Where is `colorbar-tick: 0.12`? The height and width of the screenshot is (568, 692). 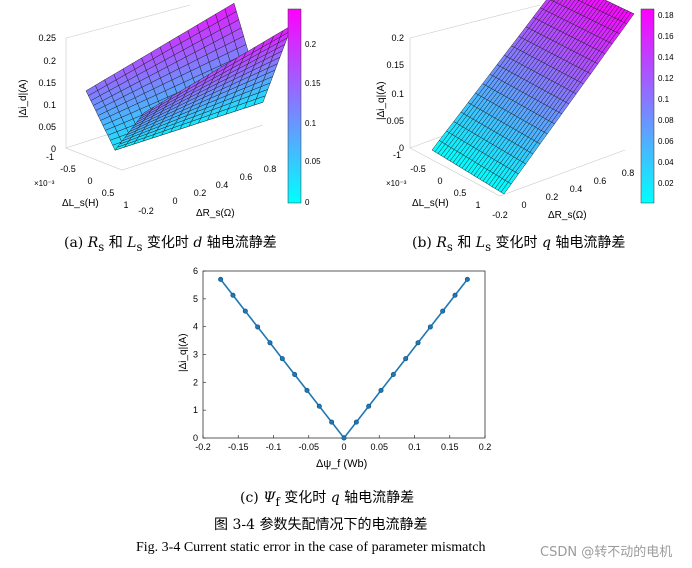
colorbar-tick: 0.12 is located at coordinates (666, 78).